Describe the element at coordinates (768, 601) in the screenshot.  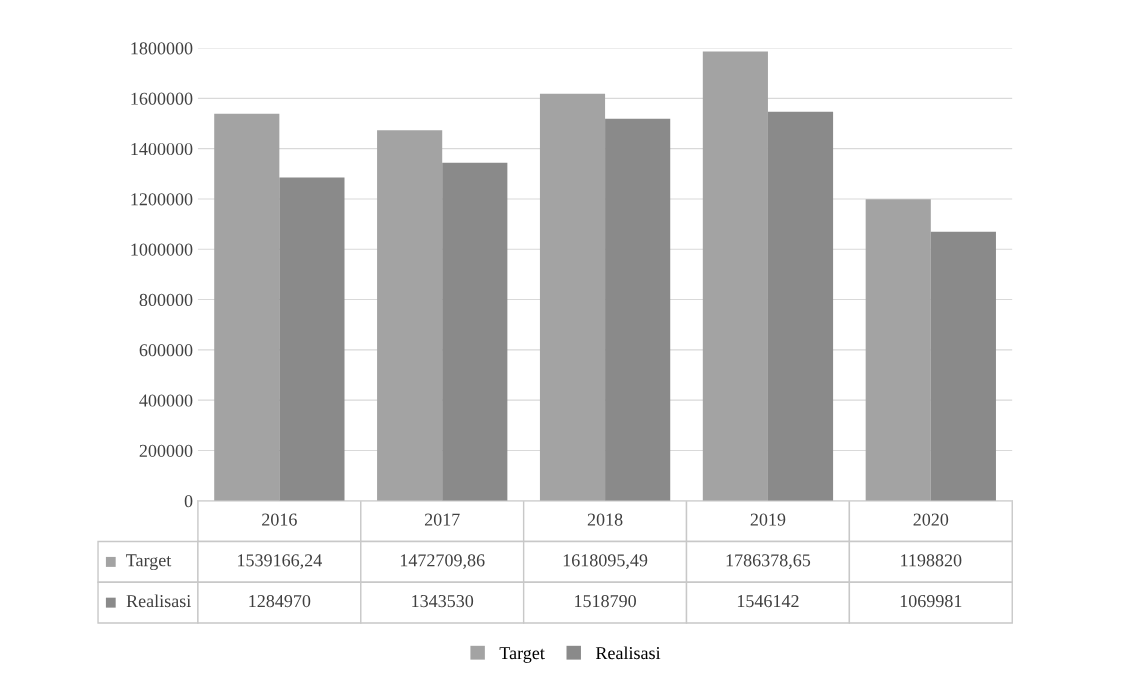
I see `data-label: 1546142` at that location.